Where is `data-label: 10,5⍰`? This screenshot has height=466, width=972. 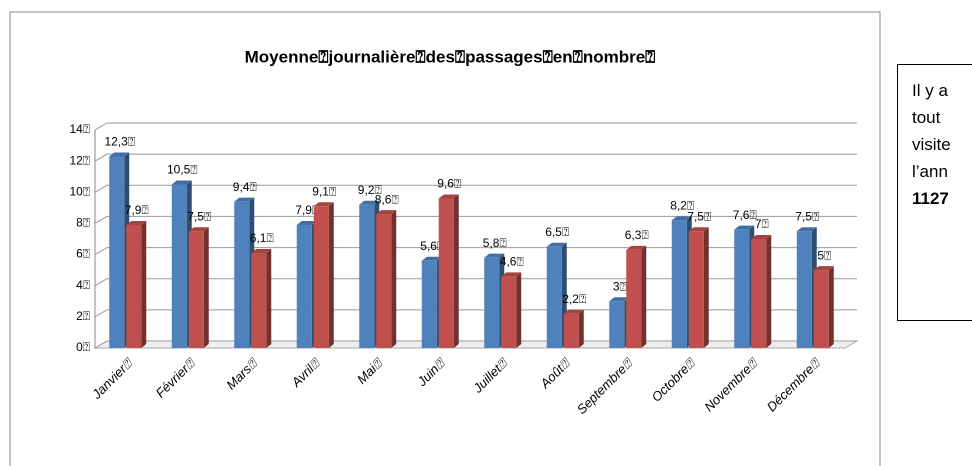
data-label: 10,5⍰ is located at coordinates (182, 170).